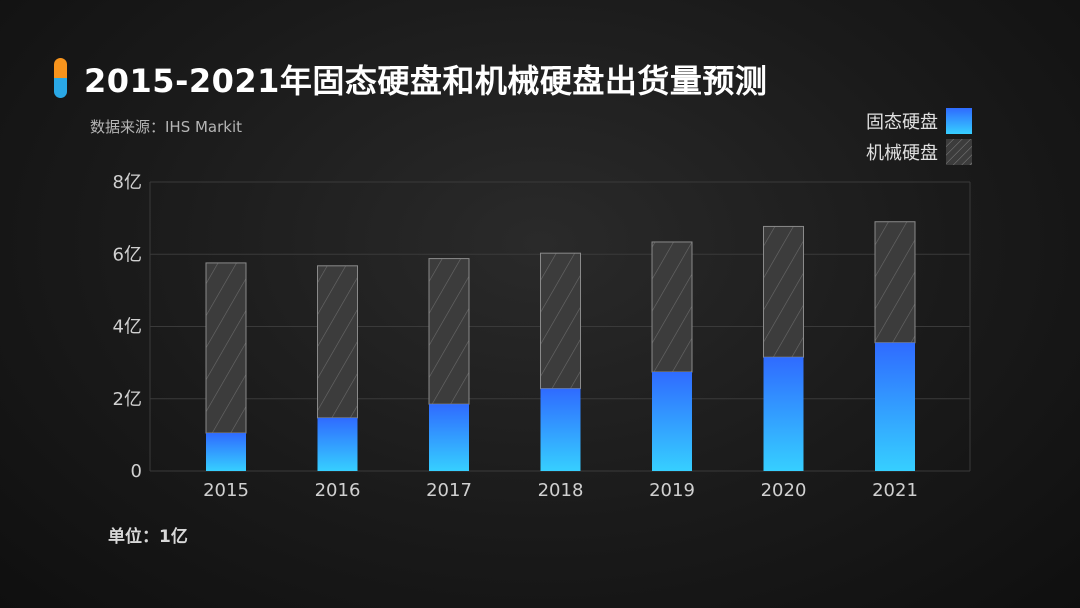 The height and width of the screenshot is (608, 1080). I want to click on y-tick-label-4: 8亿, so click(127, 182).